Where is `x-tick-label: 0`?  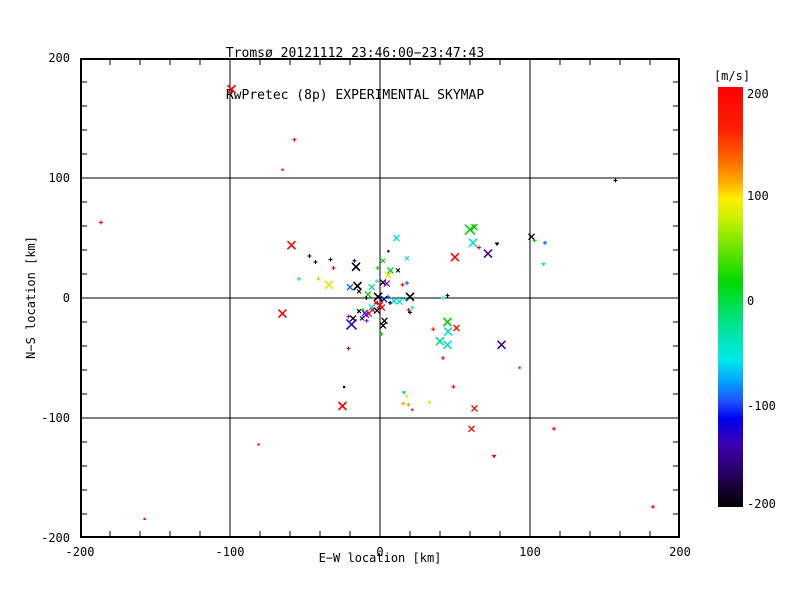
x-tick-label: 0 is located at coordinates (380, 552).